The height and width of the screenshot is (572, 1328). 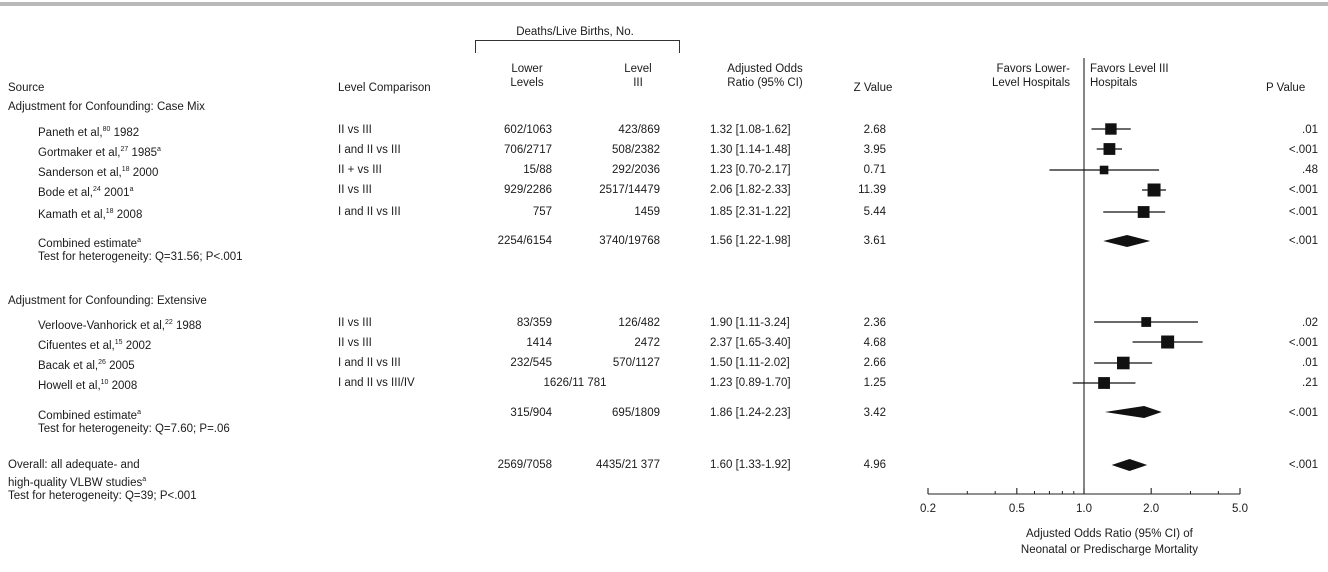 What do you see at coordinates (765, 69) in the screenshot?
I see `header-aor-line1: Adjusted Odds` at bounding box center [765, 69].